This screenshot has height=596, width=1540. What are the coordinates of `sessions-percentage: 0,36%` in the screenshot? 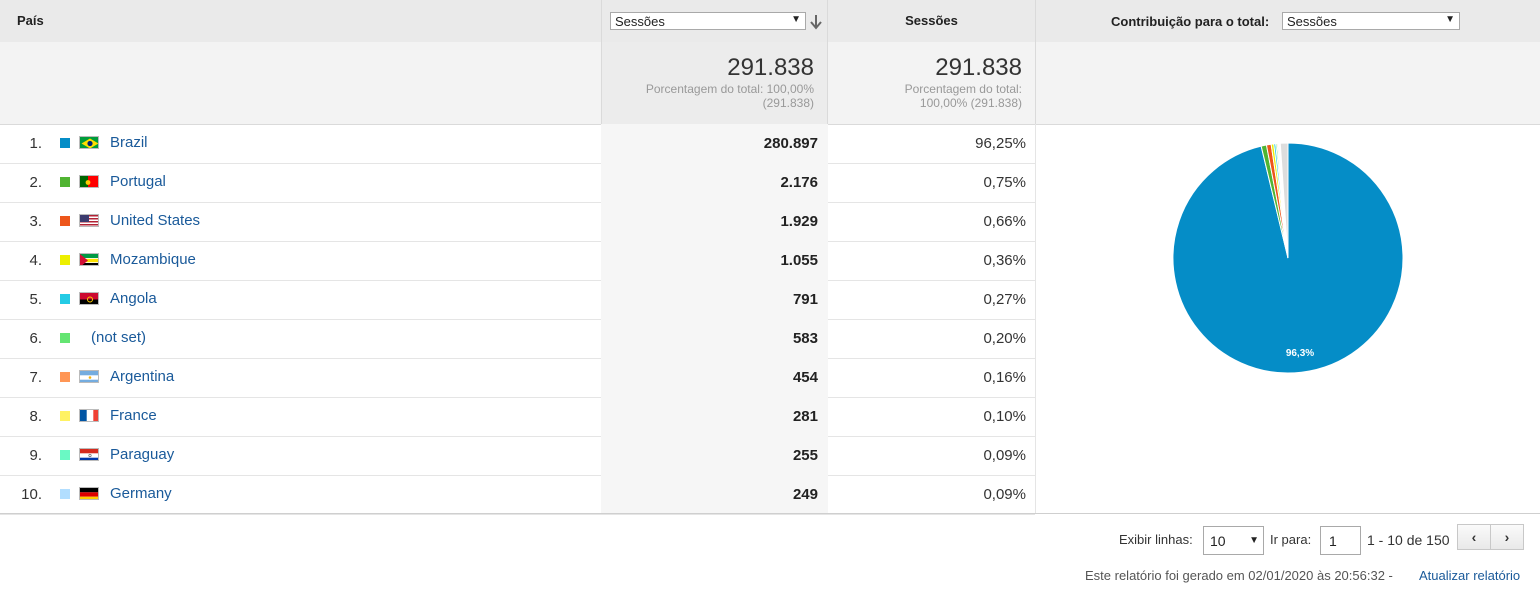 It's located at (1004, 260).